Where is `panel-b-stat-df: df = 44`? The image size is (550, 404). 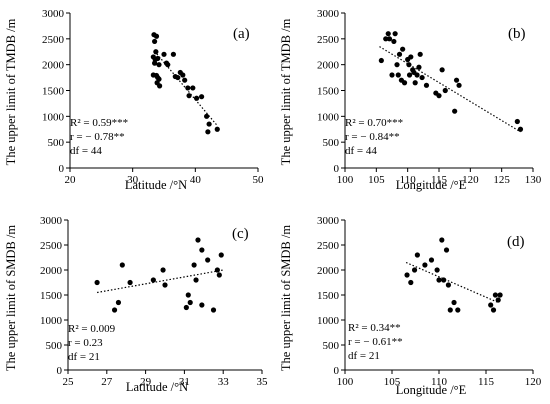 panel-b-stat-df: df = 44 is located at coordinates (361, 151).